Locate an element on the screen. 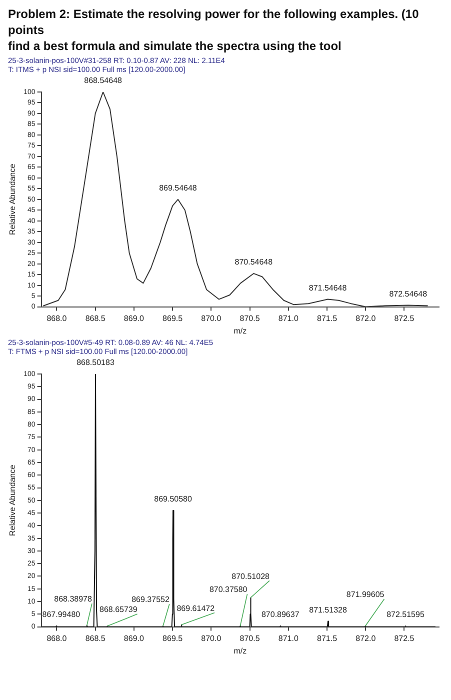 The height and width of the screenshot is (700, 451). annotation: 868.54648 is located at coordinates (103, 81).